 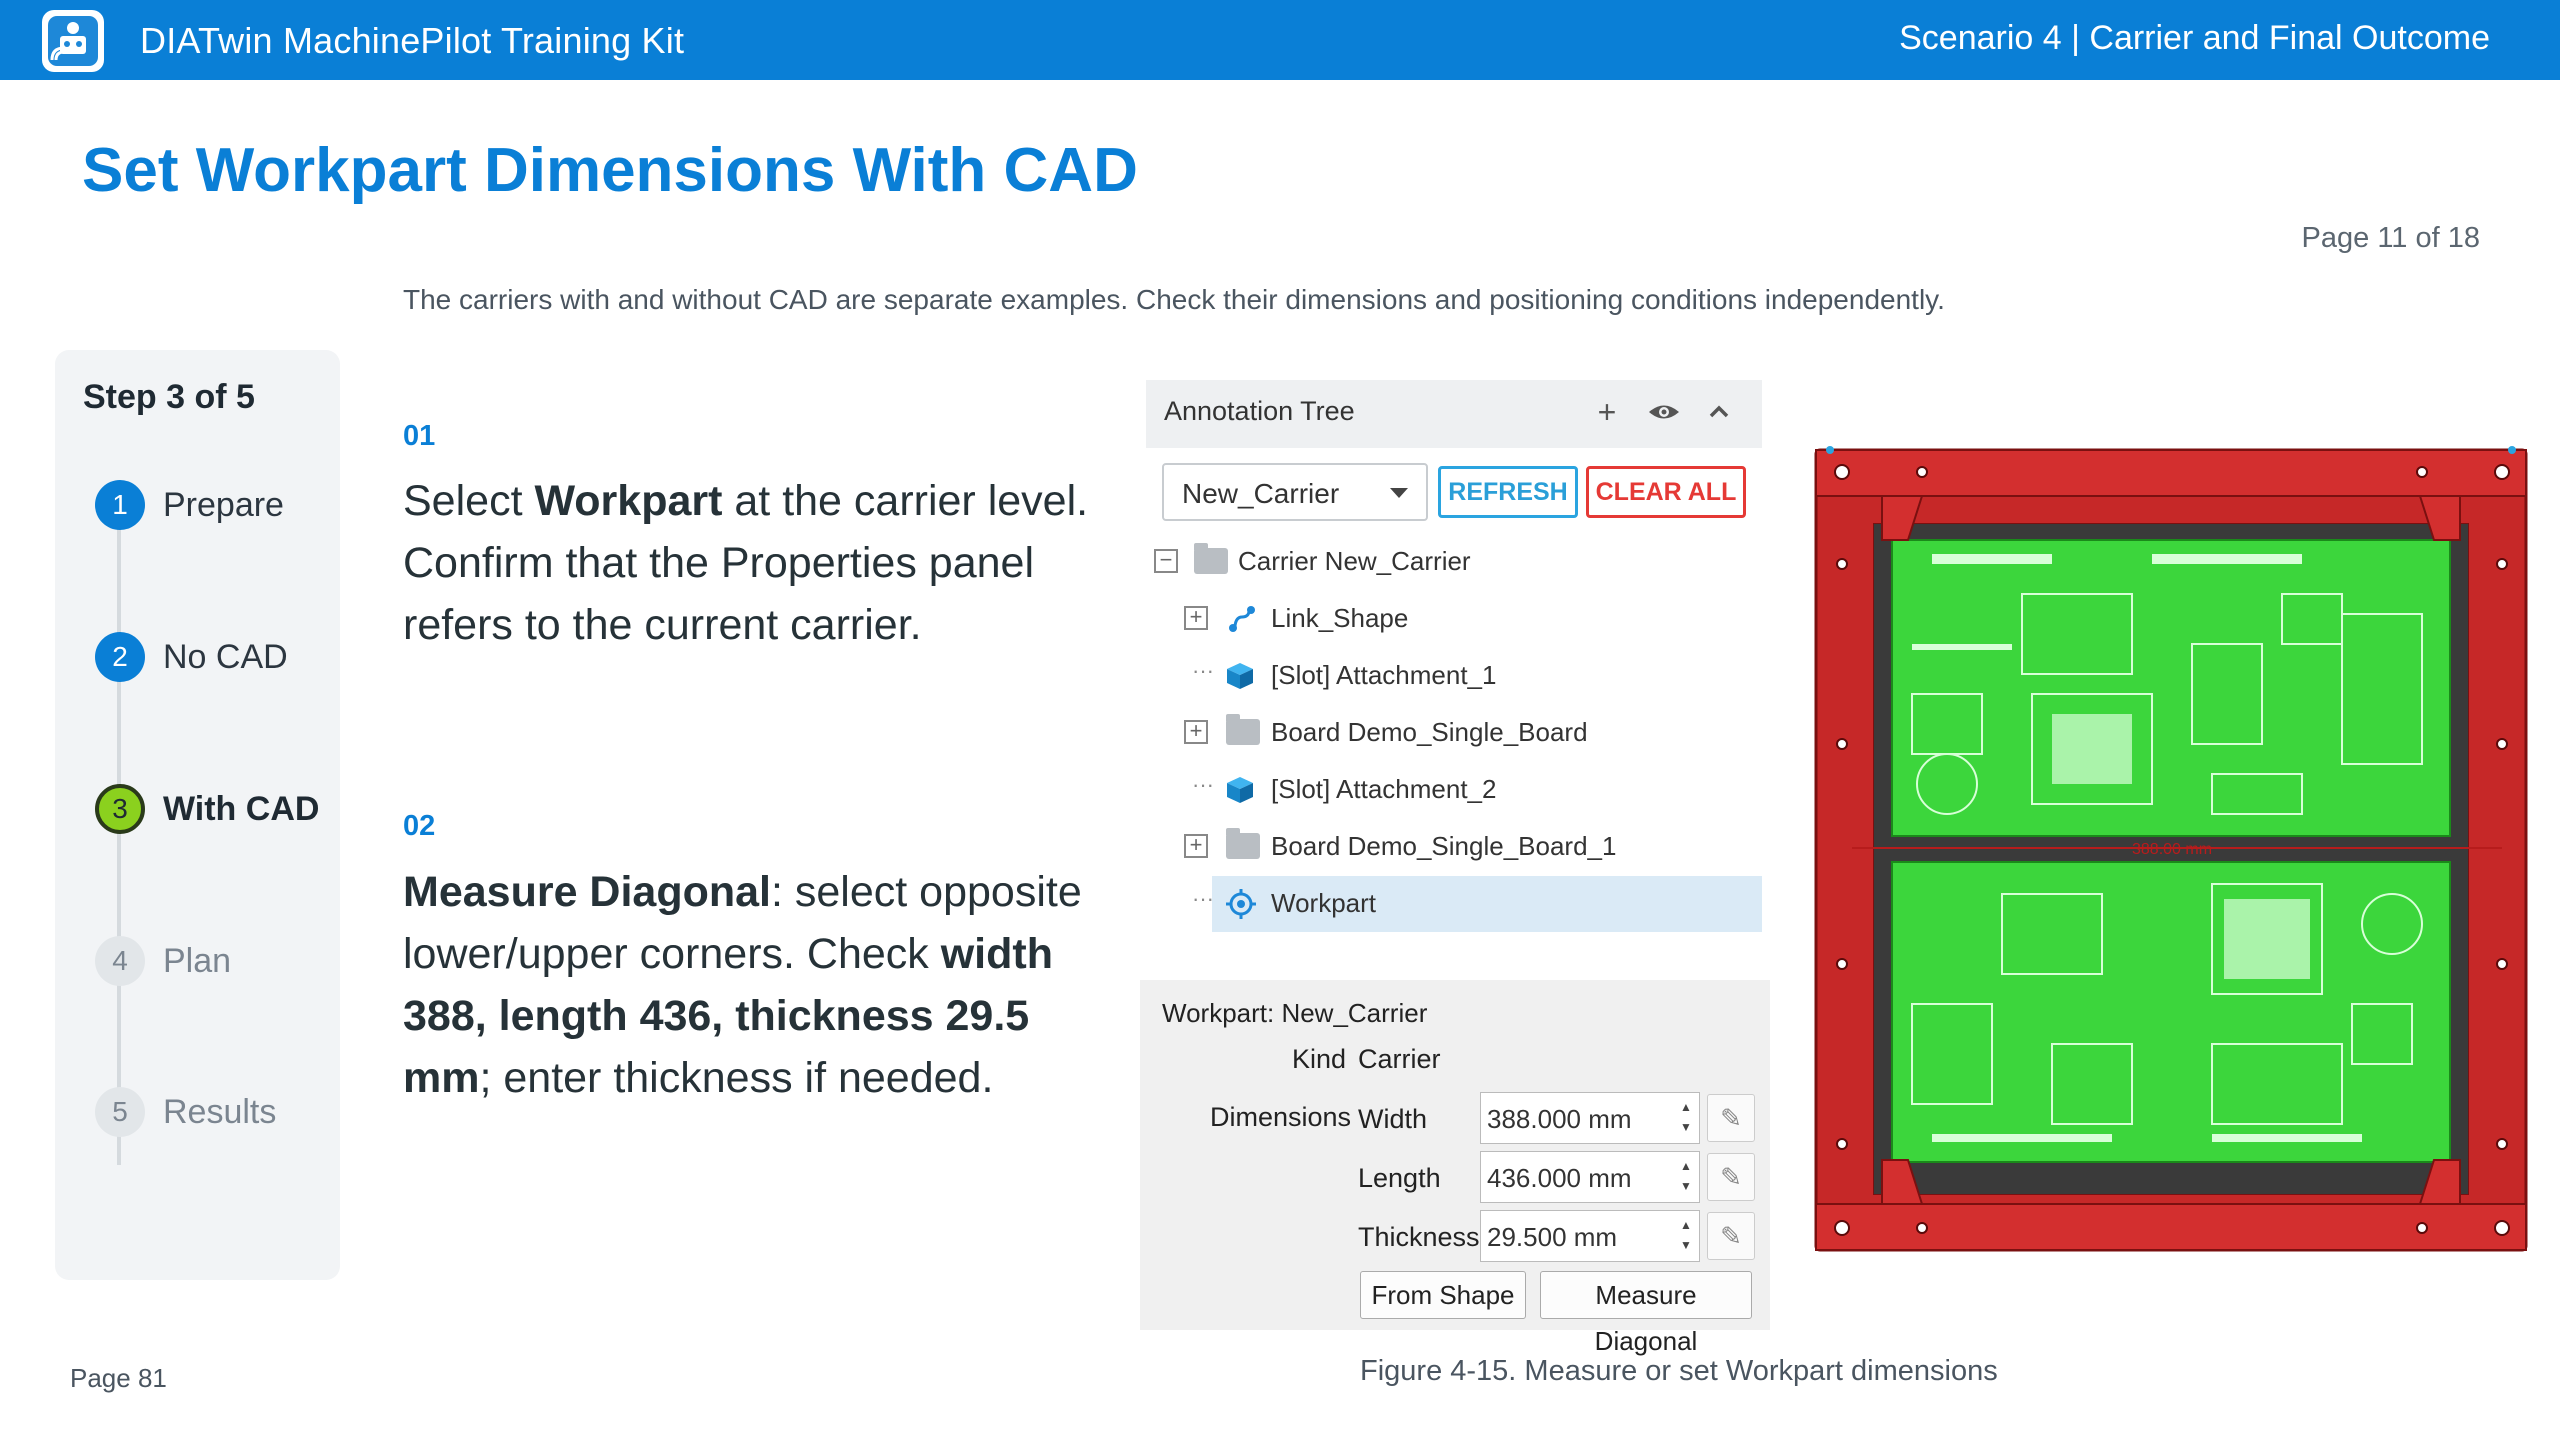 What do you see at coordinates (1281, 1117) in the screenshot?
I see `dimensions-label: Dimensions` at bounding box center [1281, 1117].